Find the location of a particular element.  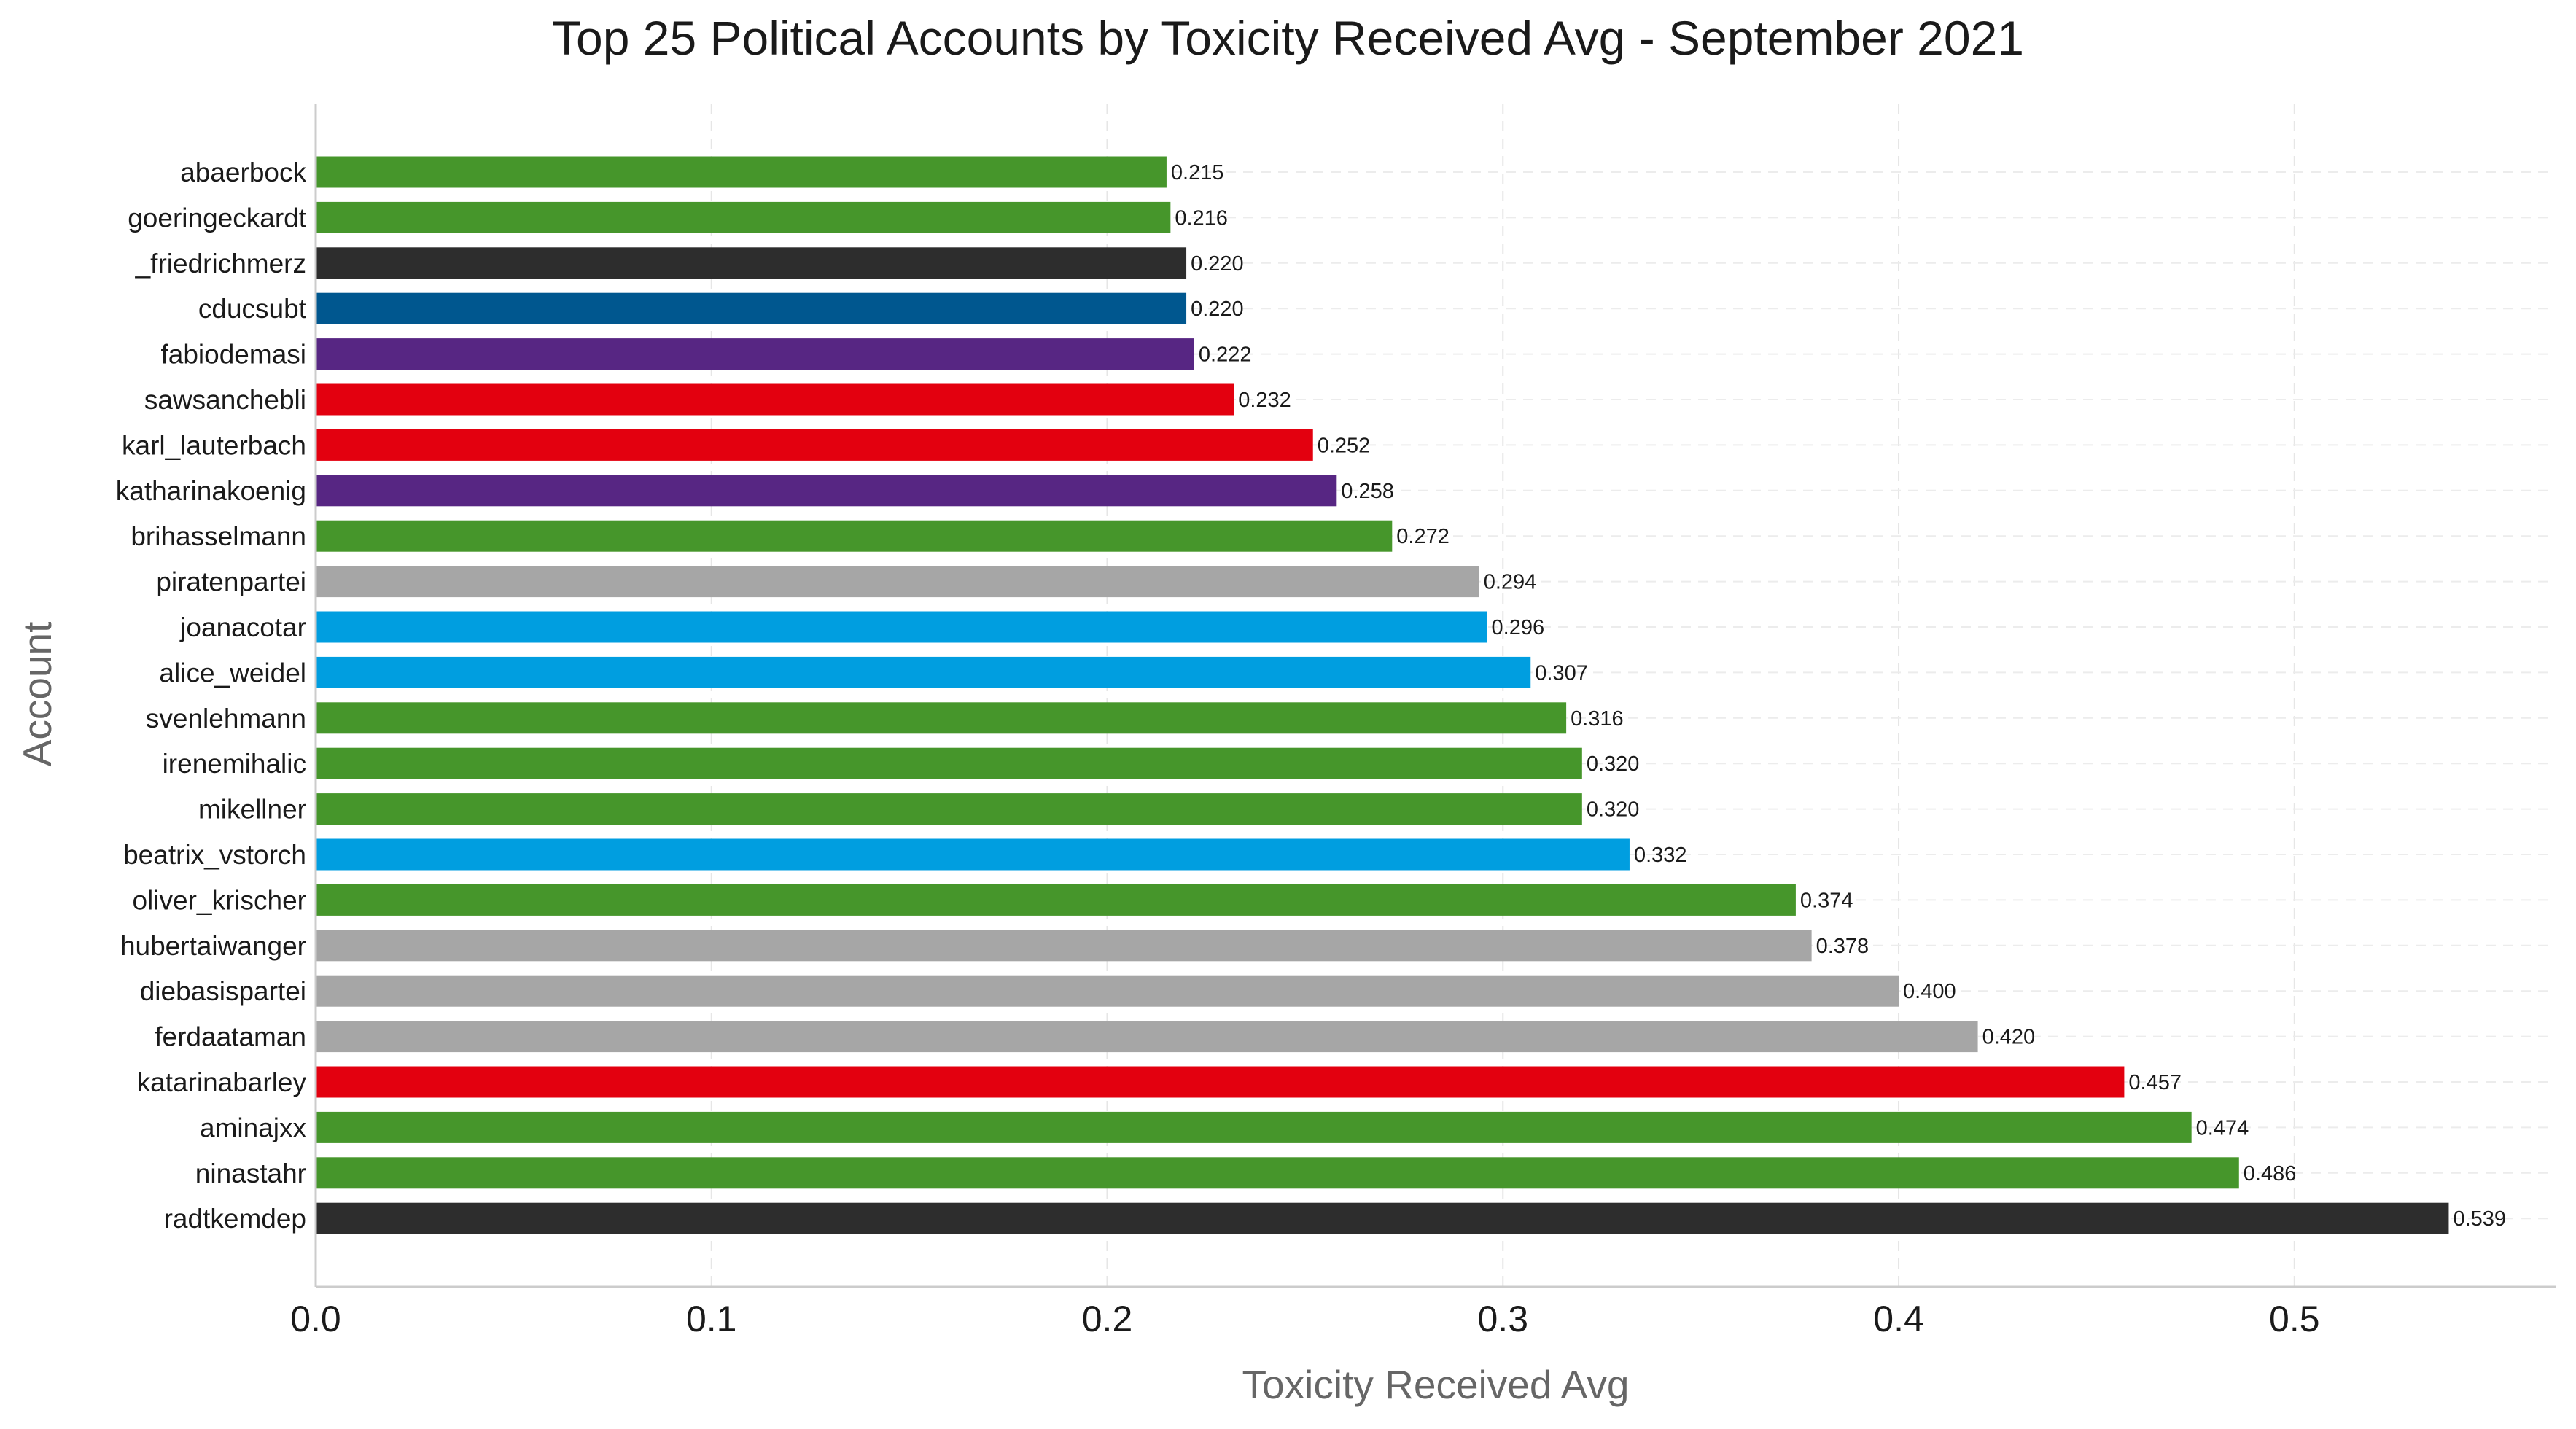

bar-value-label: 0.374 is located at coordinates (1826, 900).